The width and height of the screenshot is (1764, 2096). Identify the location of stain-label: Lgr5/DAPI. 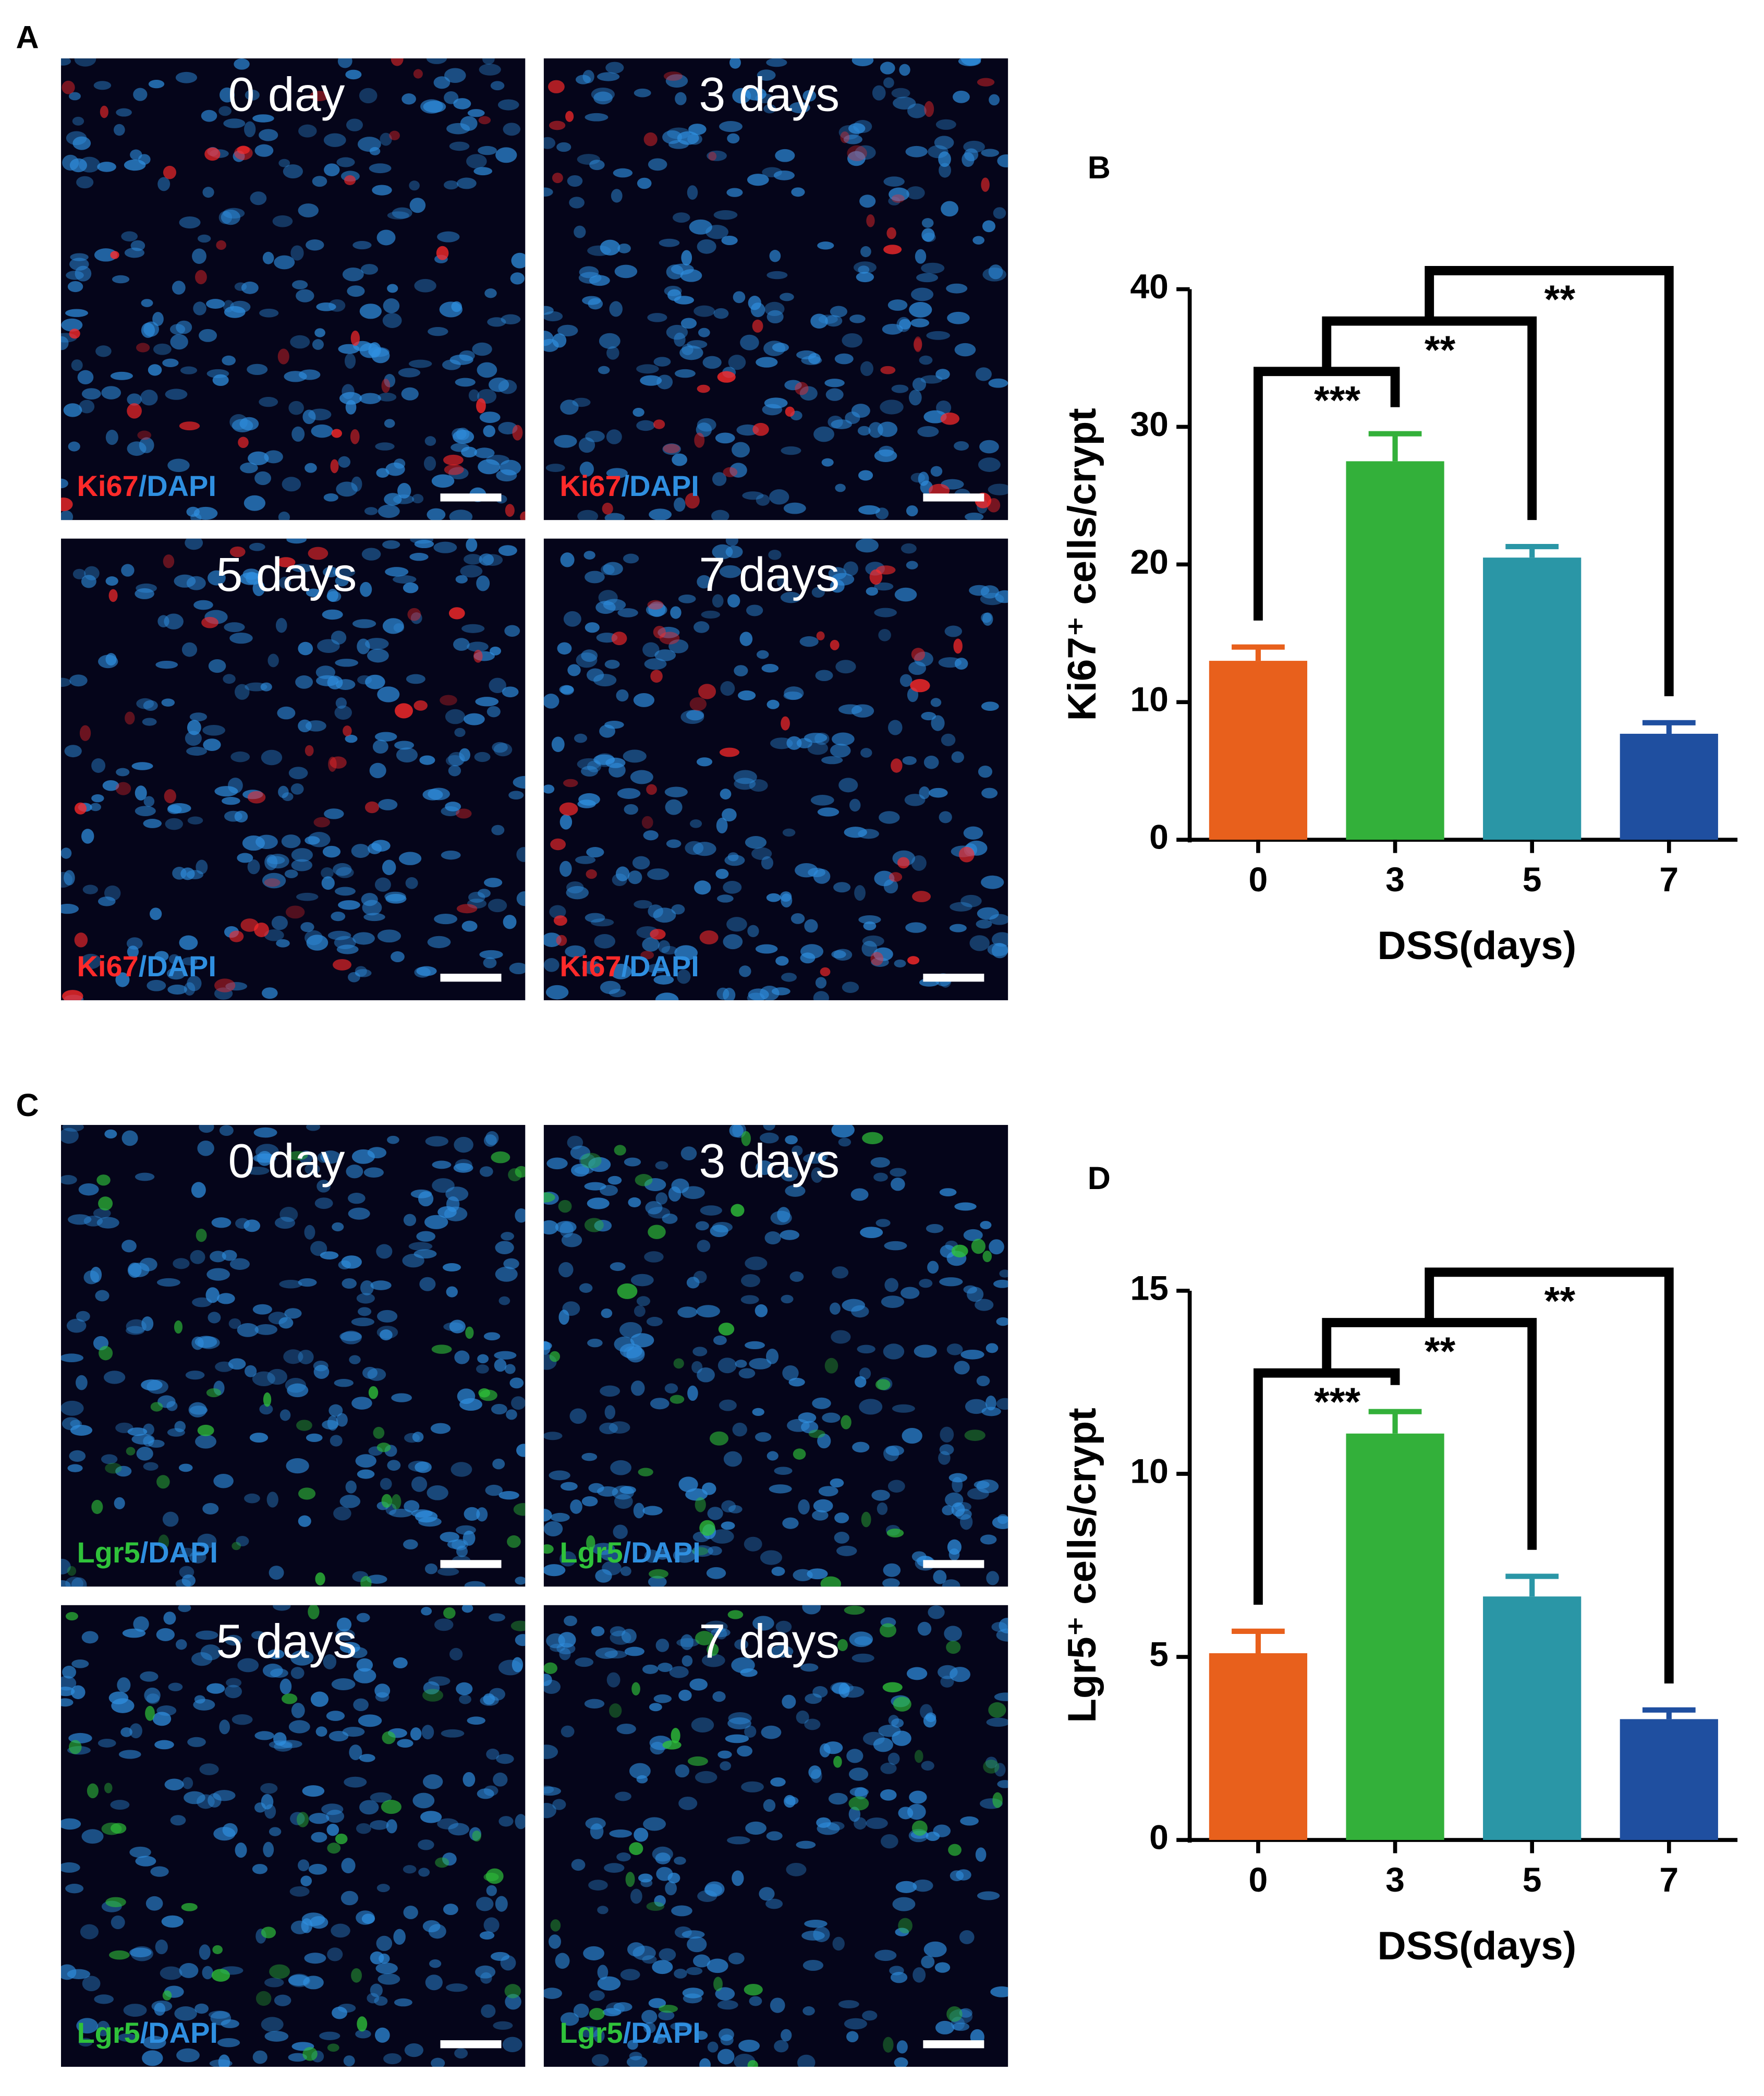
(630, 2033).